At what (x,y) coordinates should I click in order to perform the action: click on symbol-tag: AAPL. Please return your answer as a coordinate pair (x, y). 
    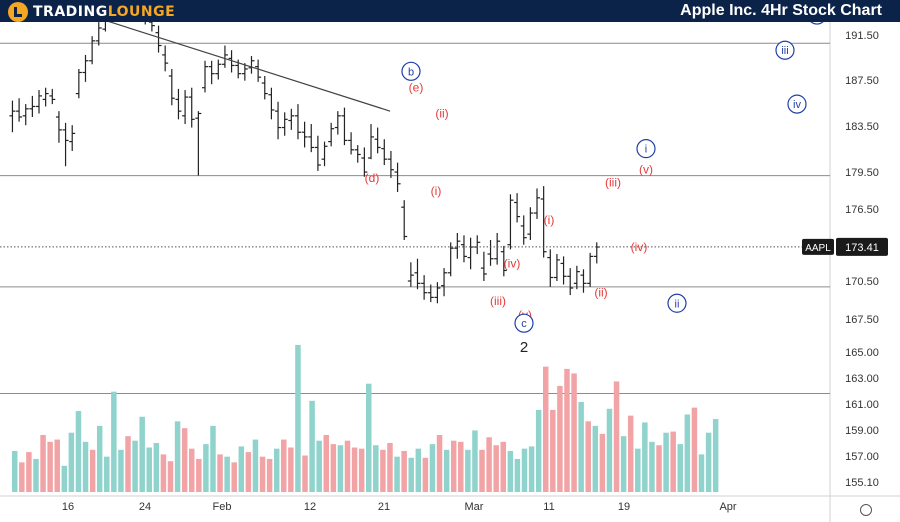
    Looking at the image, I should click on (818, 248).